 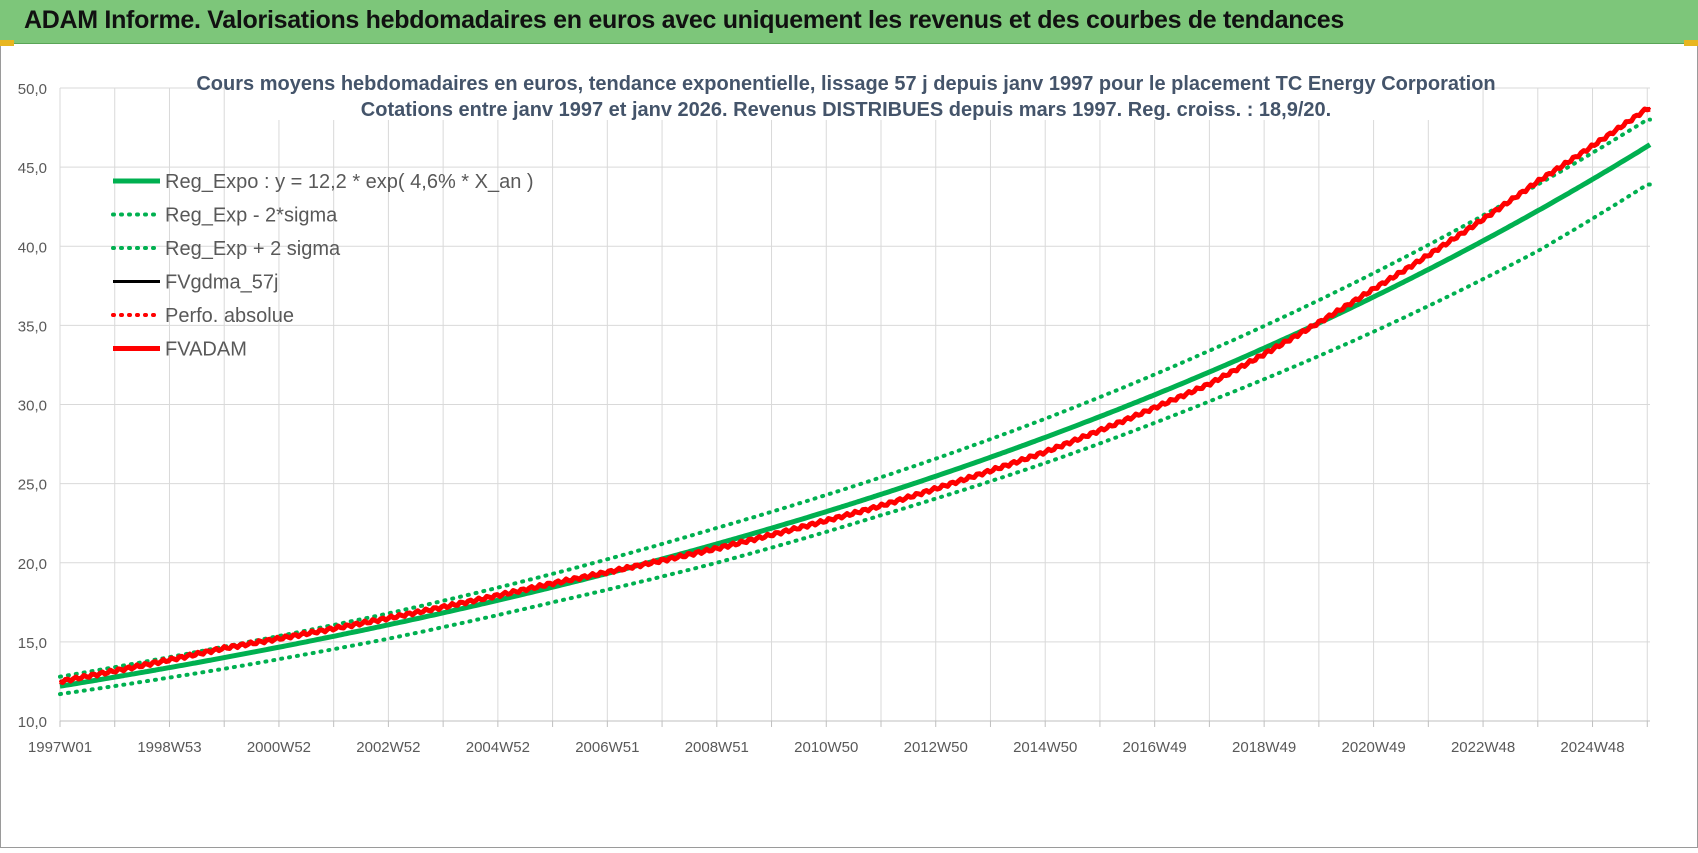 I want to click on x-tick-label: 2024W48, so click(x=1592, y=747).